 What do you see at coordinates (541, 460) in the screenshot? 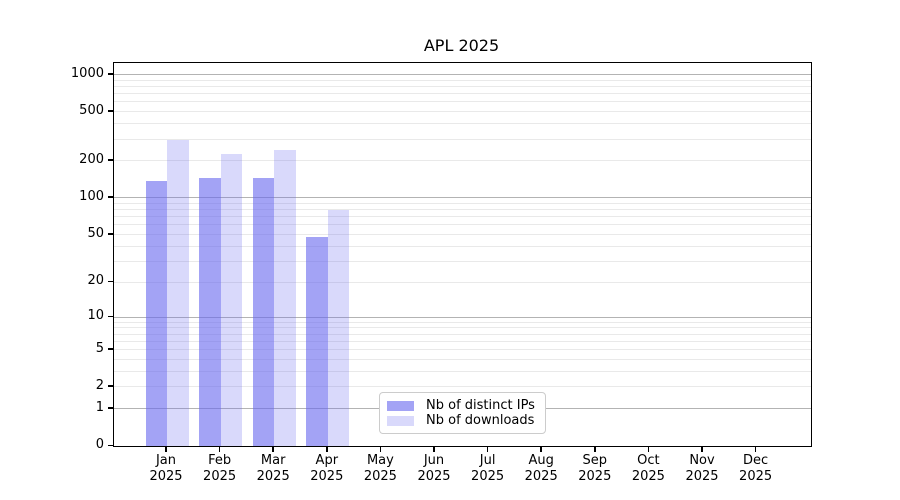
I see `x-tick-month: Aug` at bounding box center [541, 460].